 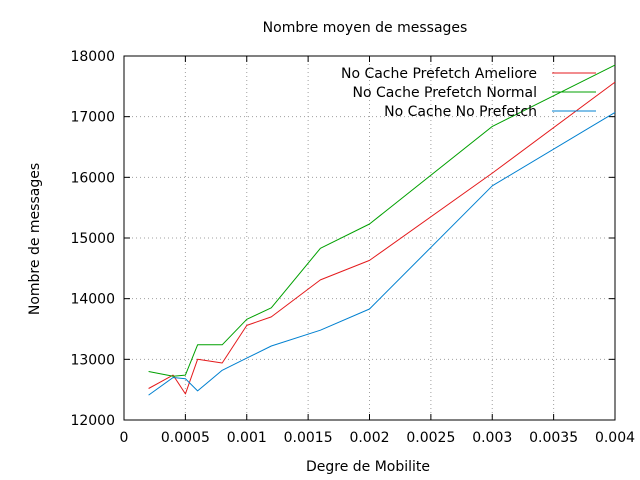 What do you see at coordinates (553, 438) in the screenshot?
I see `x-tick-label: 0.0035` at bounding box center [553, 438].